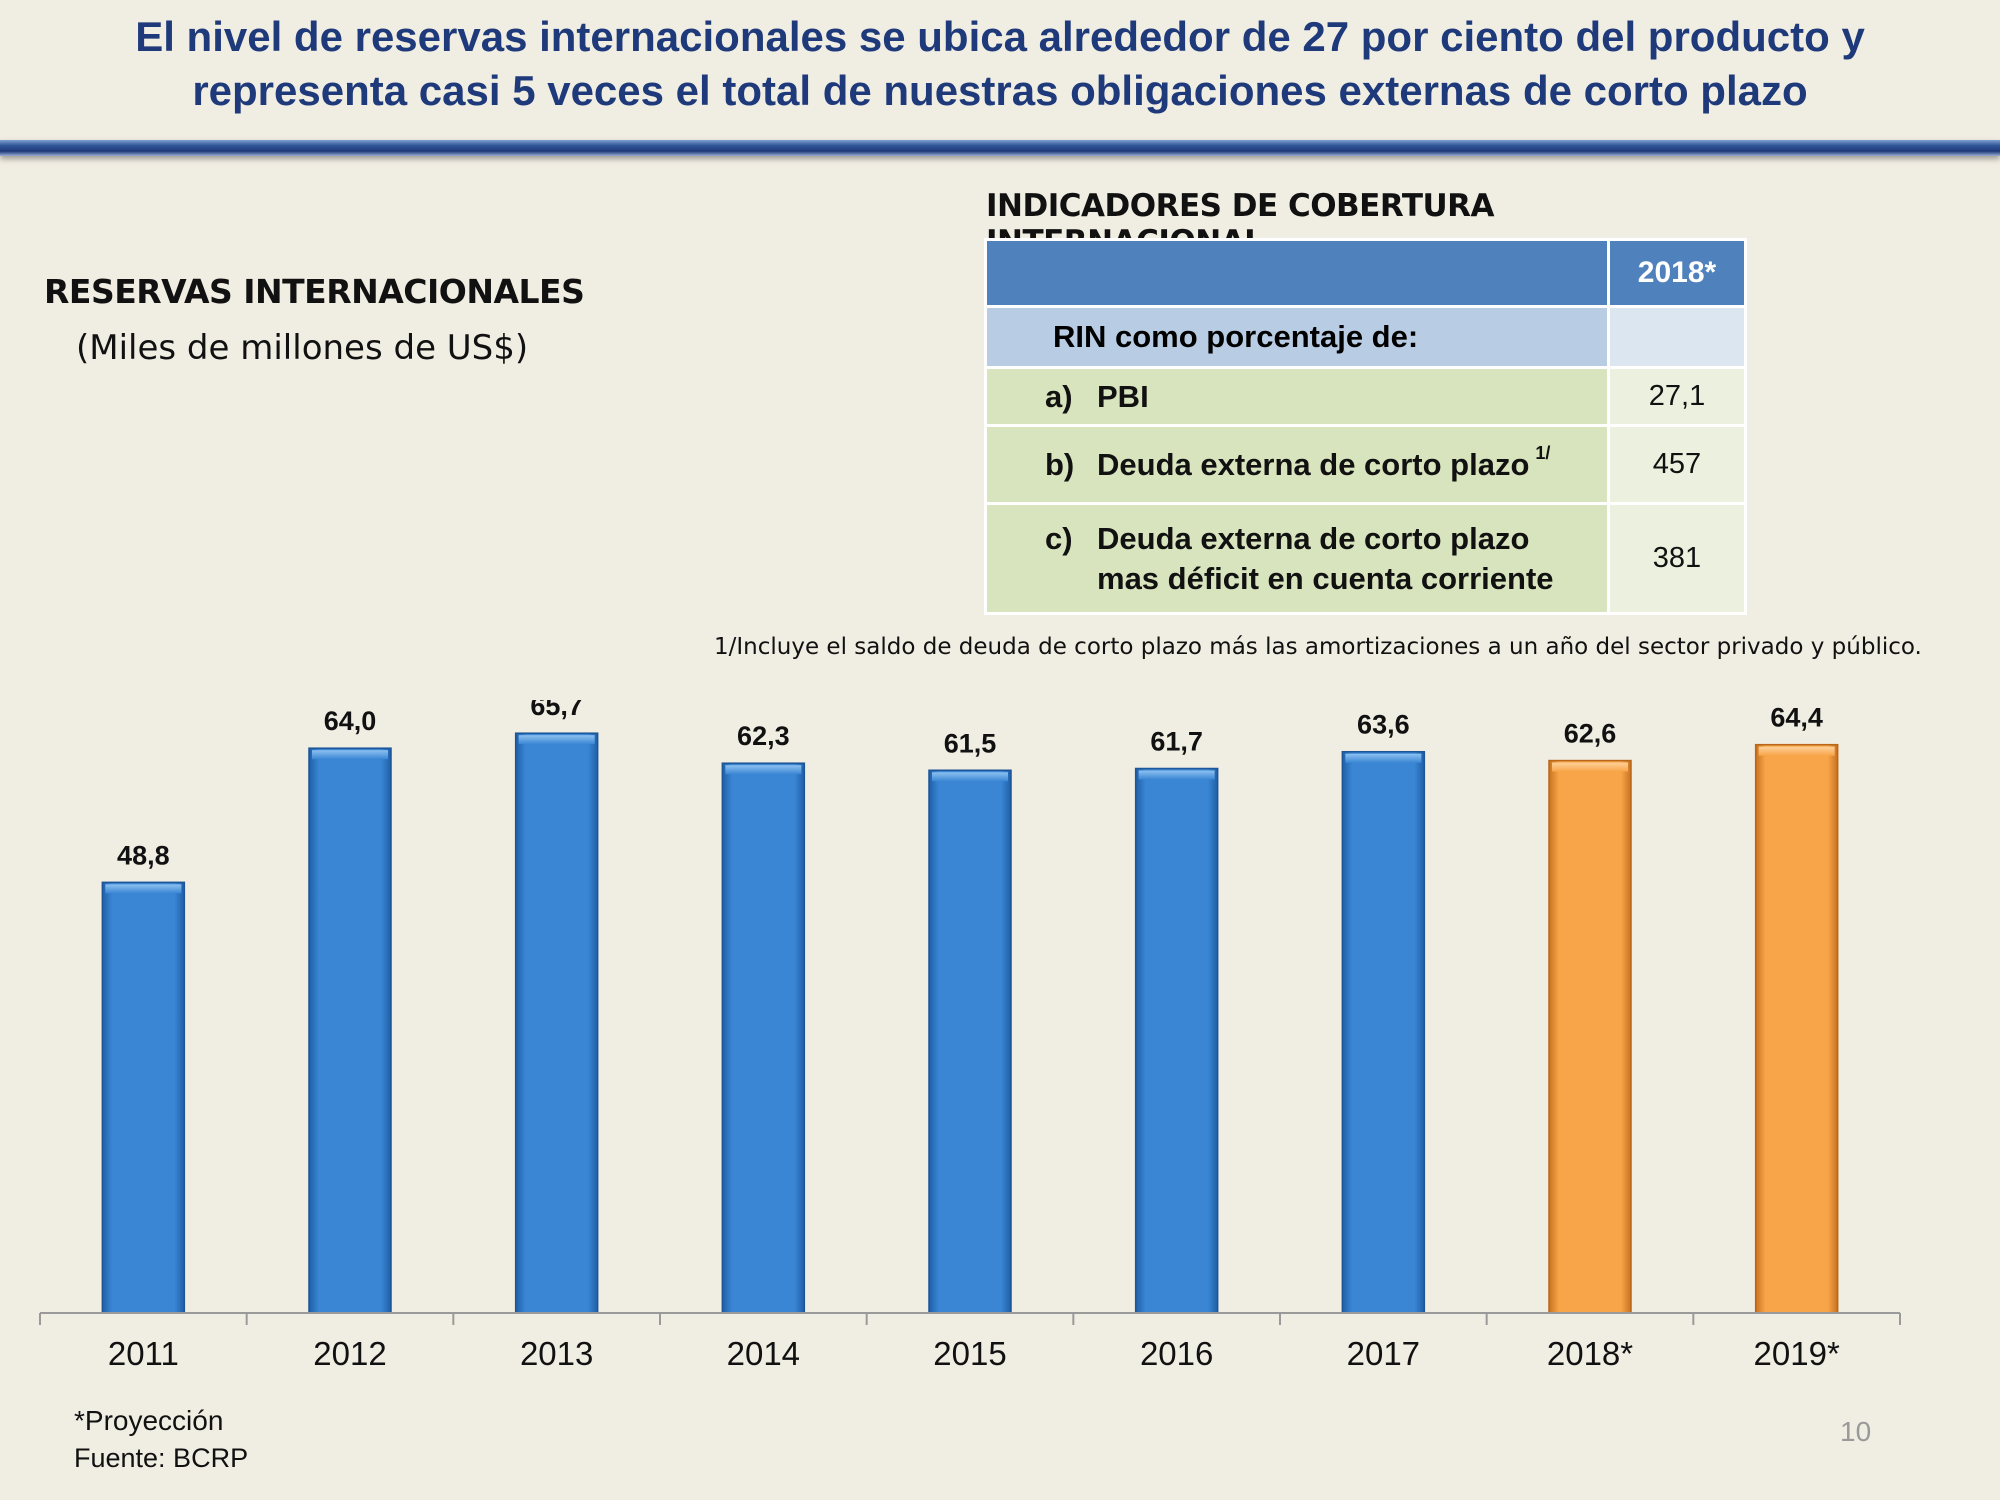 This screenshot has height=1500, width=2000. Describe the element at coordinates (314, 291) in the screenshot. I see `chart-heading: RESERVAS INTERNACIONALES` at that location.